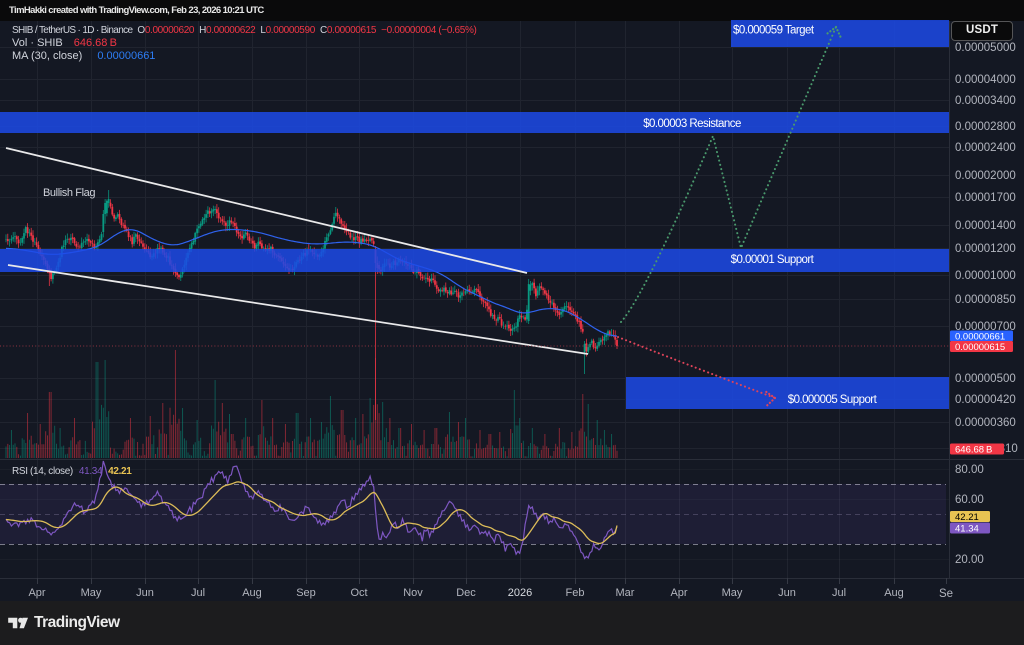  I want to click on svg-text: Oct, so click(358, 593).